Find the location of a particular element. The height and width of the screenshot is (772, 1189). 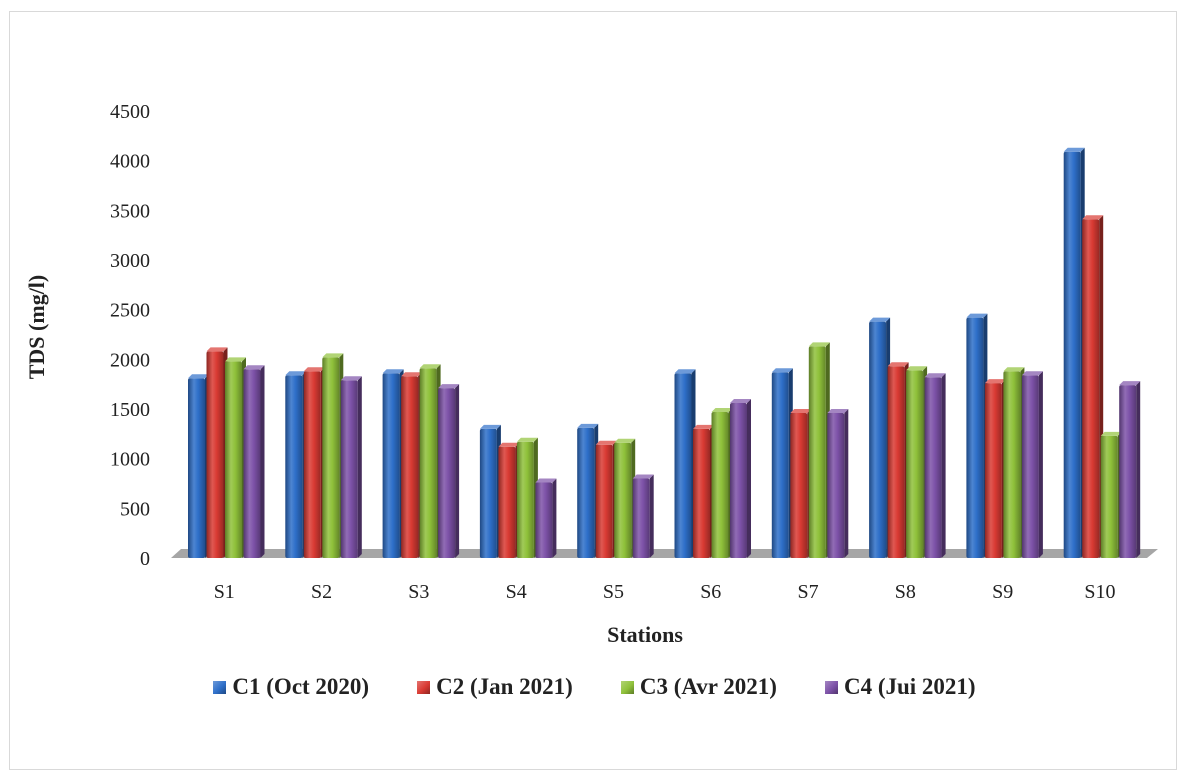

y-tick-label: 1500 is located at coordinates (130, 410).